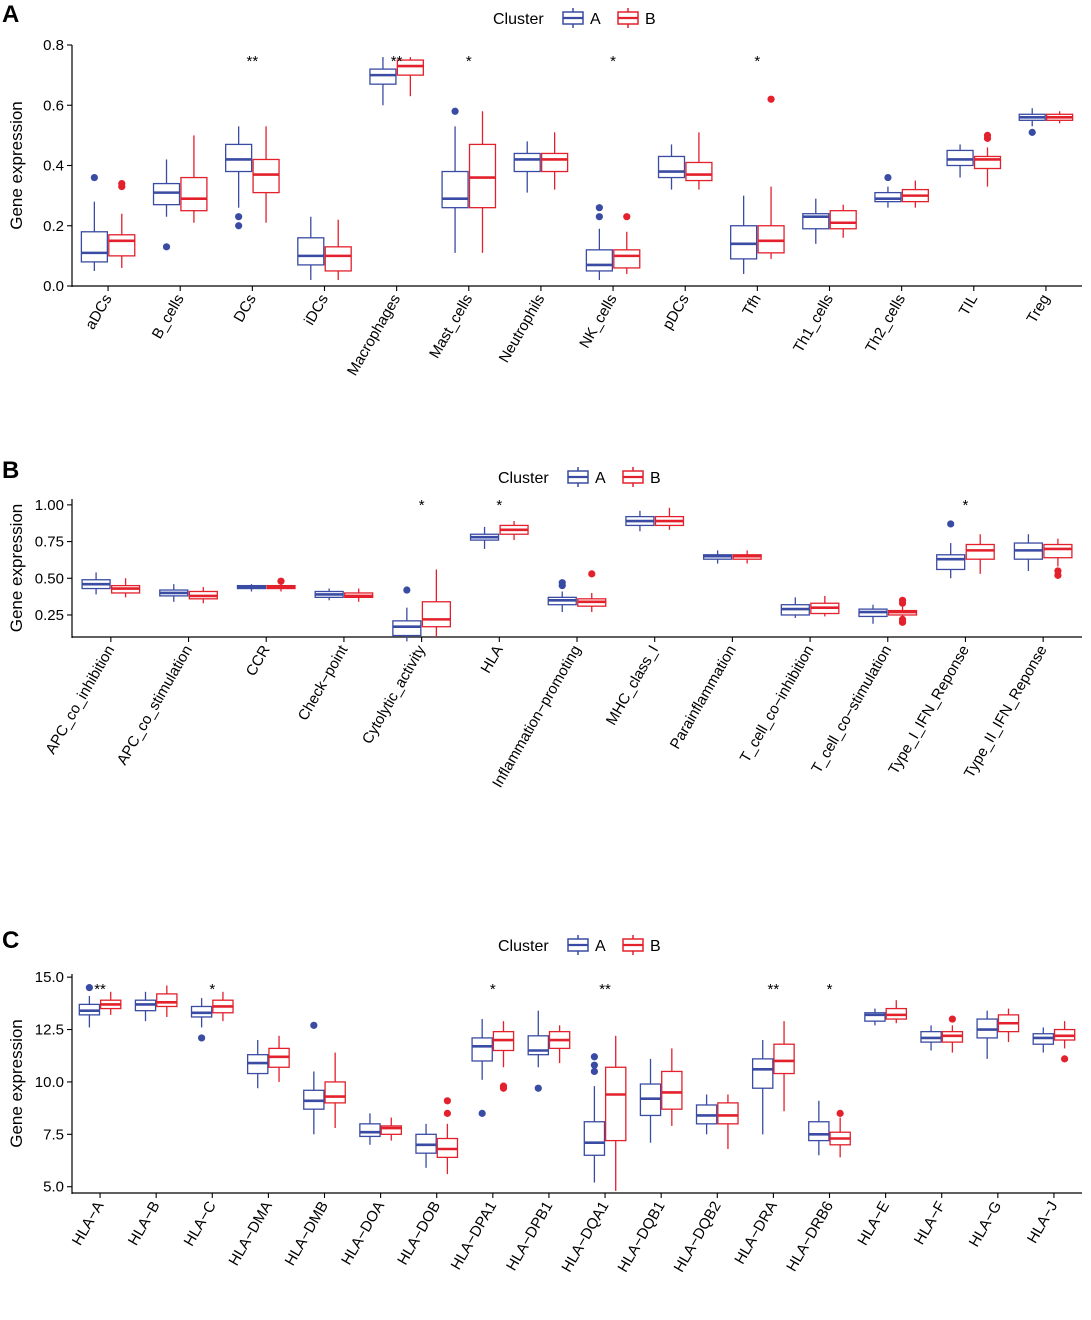 The image size is (1091, 1320). What do you see at coordinates (578, 477) in the screenshot?
I see `legend-key-a` at bounding box center [578, 477].